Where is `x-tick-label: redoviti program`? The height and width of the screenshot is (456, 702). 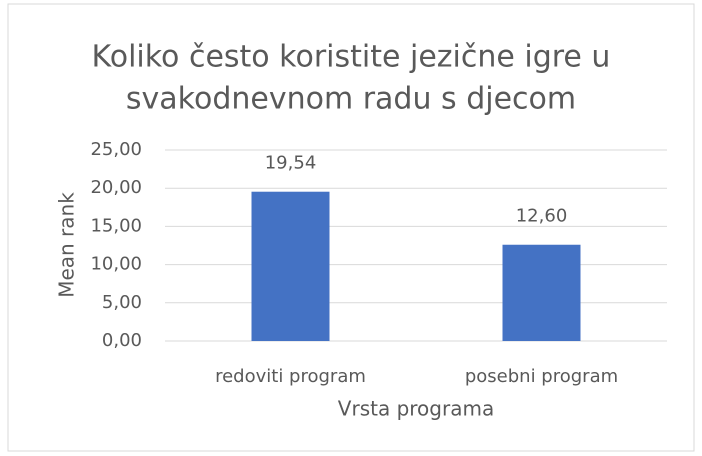
x-tick-label: redoviti program is located at coordinates (290, 376).